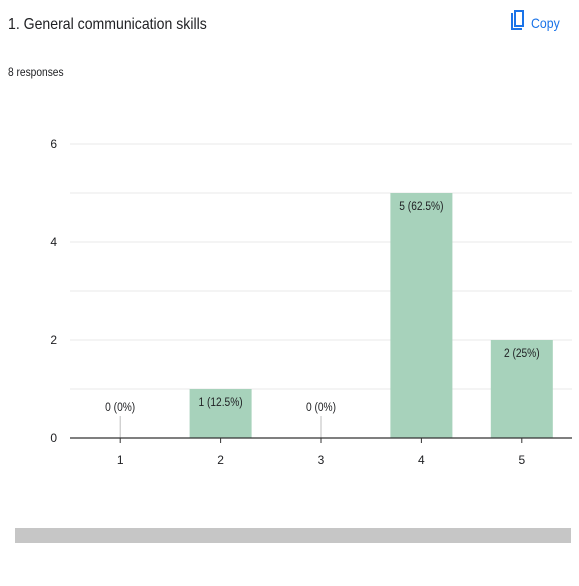 The height and width of the screenshot is (586, 579). I want to click on horizontal-scrollbar, so click(293, 535).